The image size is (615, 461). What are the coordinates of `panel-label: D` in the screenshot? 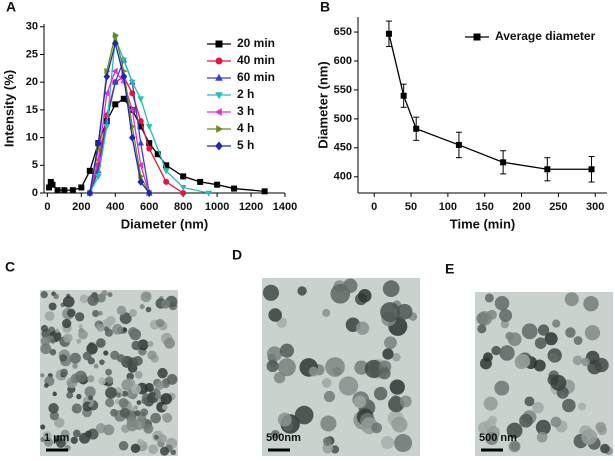 It's located at (237, 255).